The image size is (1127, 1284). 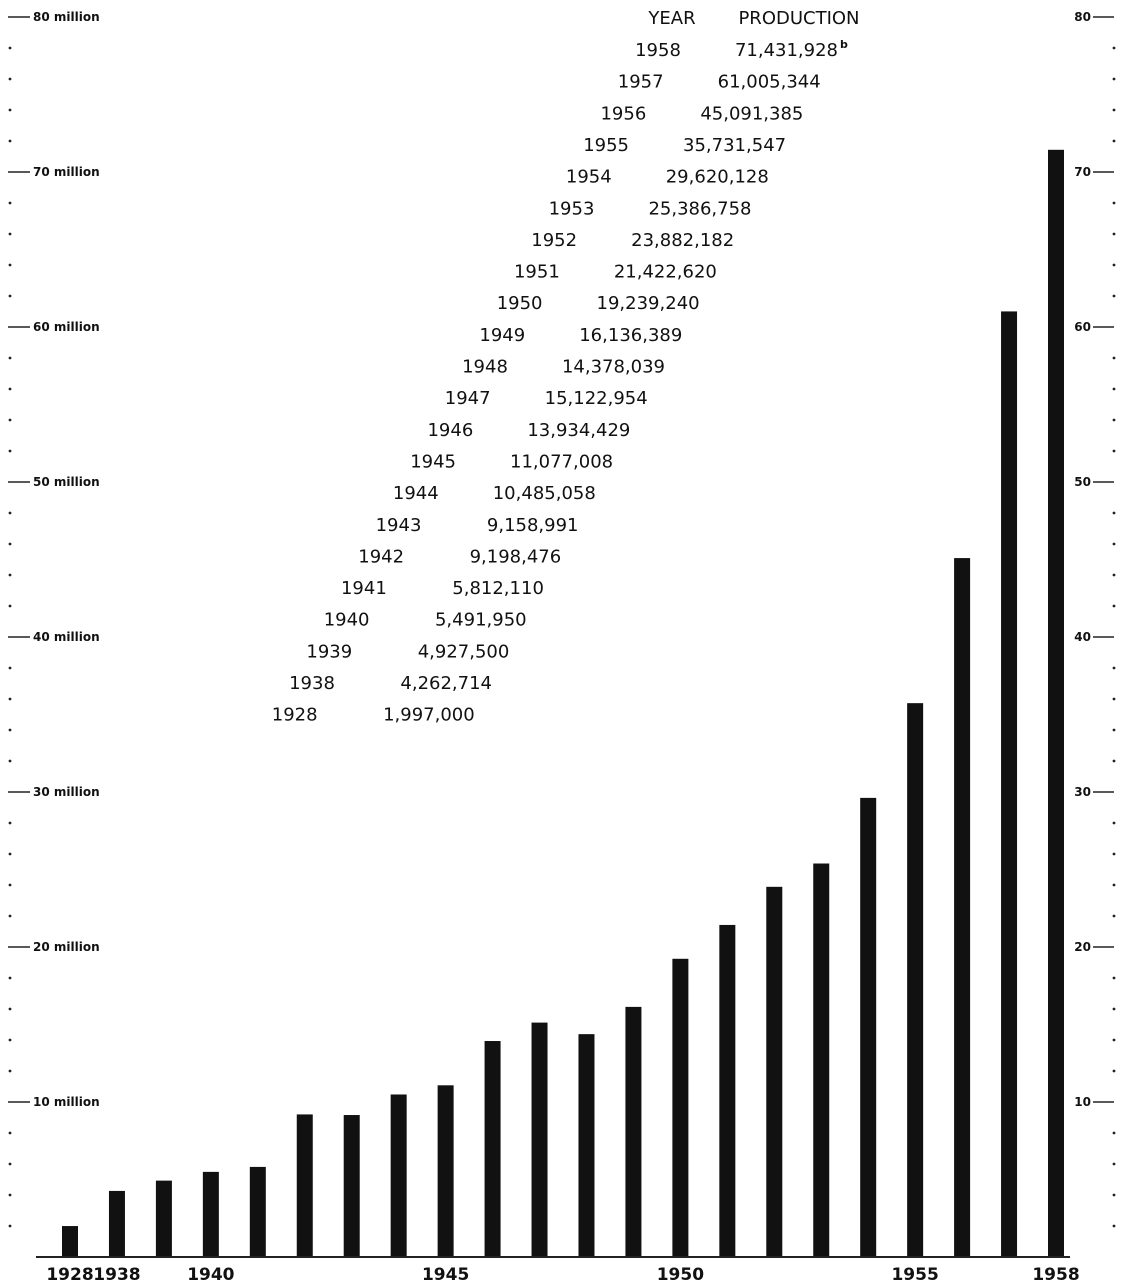 I want to click on bar-1957, so click(x=1009, y=784).